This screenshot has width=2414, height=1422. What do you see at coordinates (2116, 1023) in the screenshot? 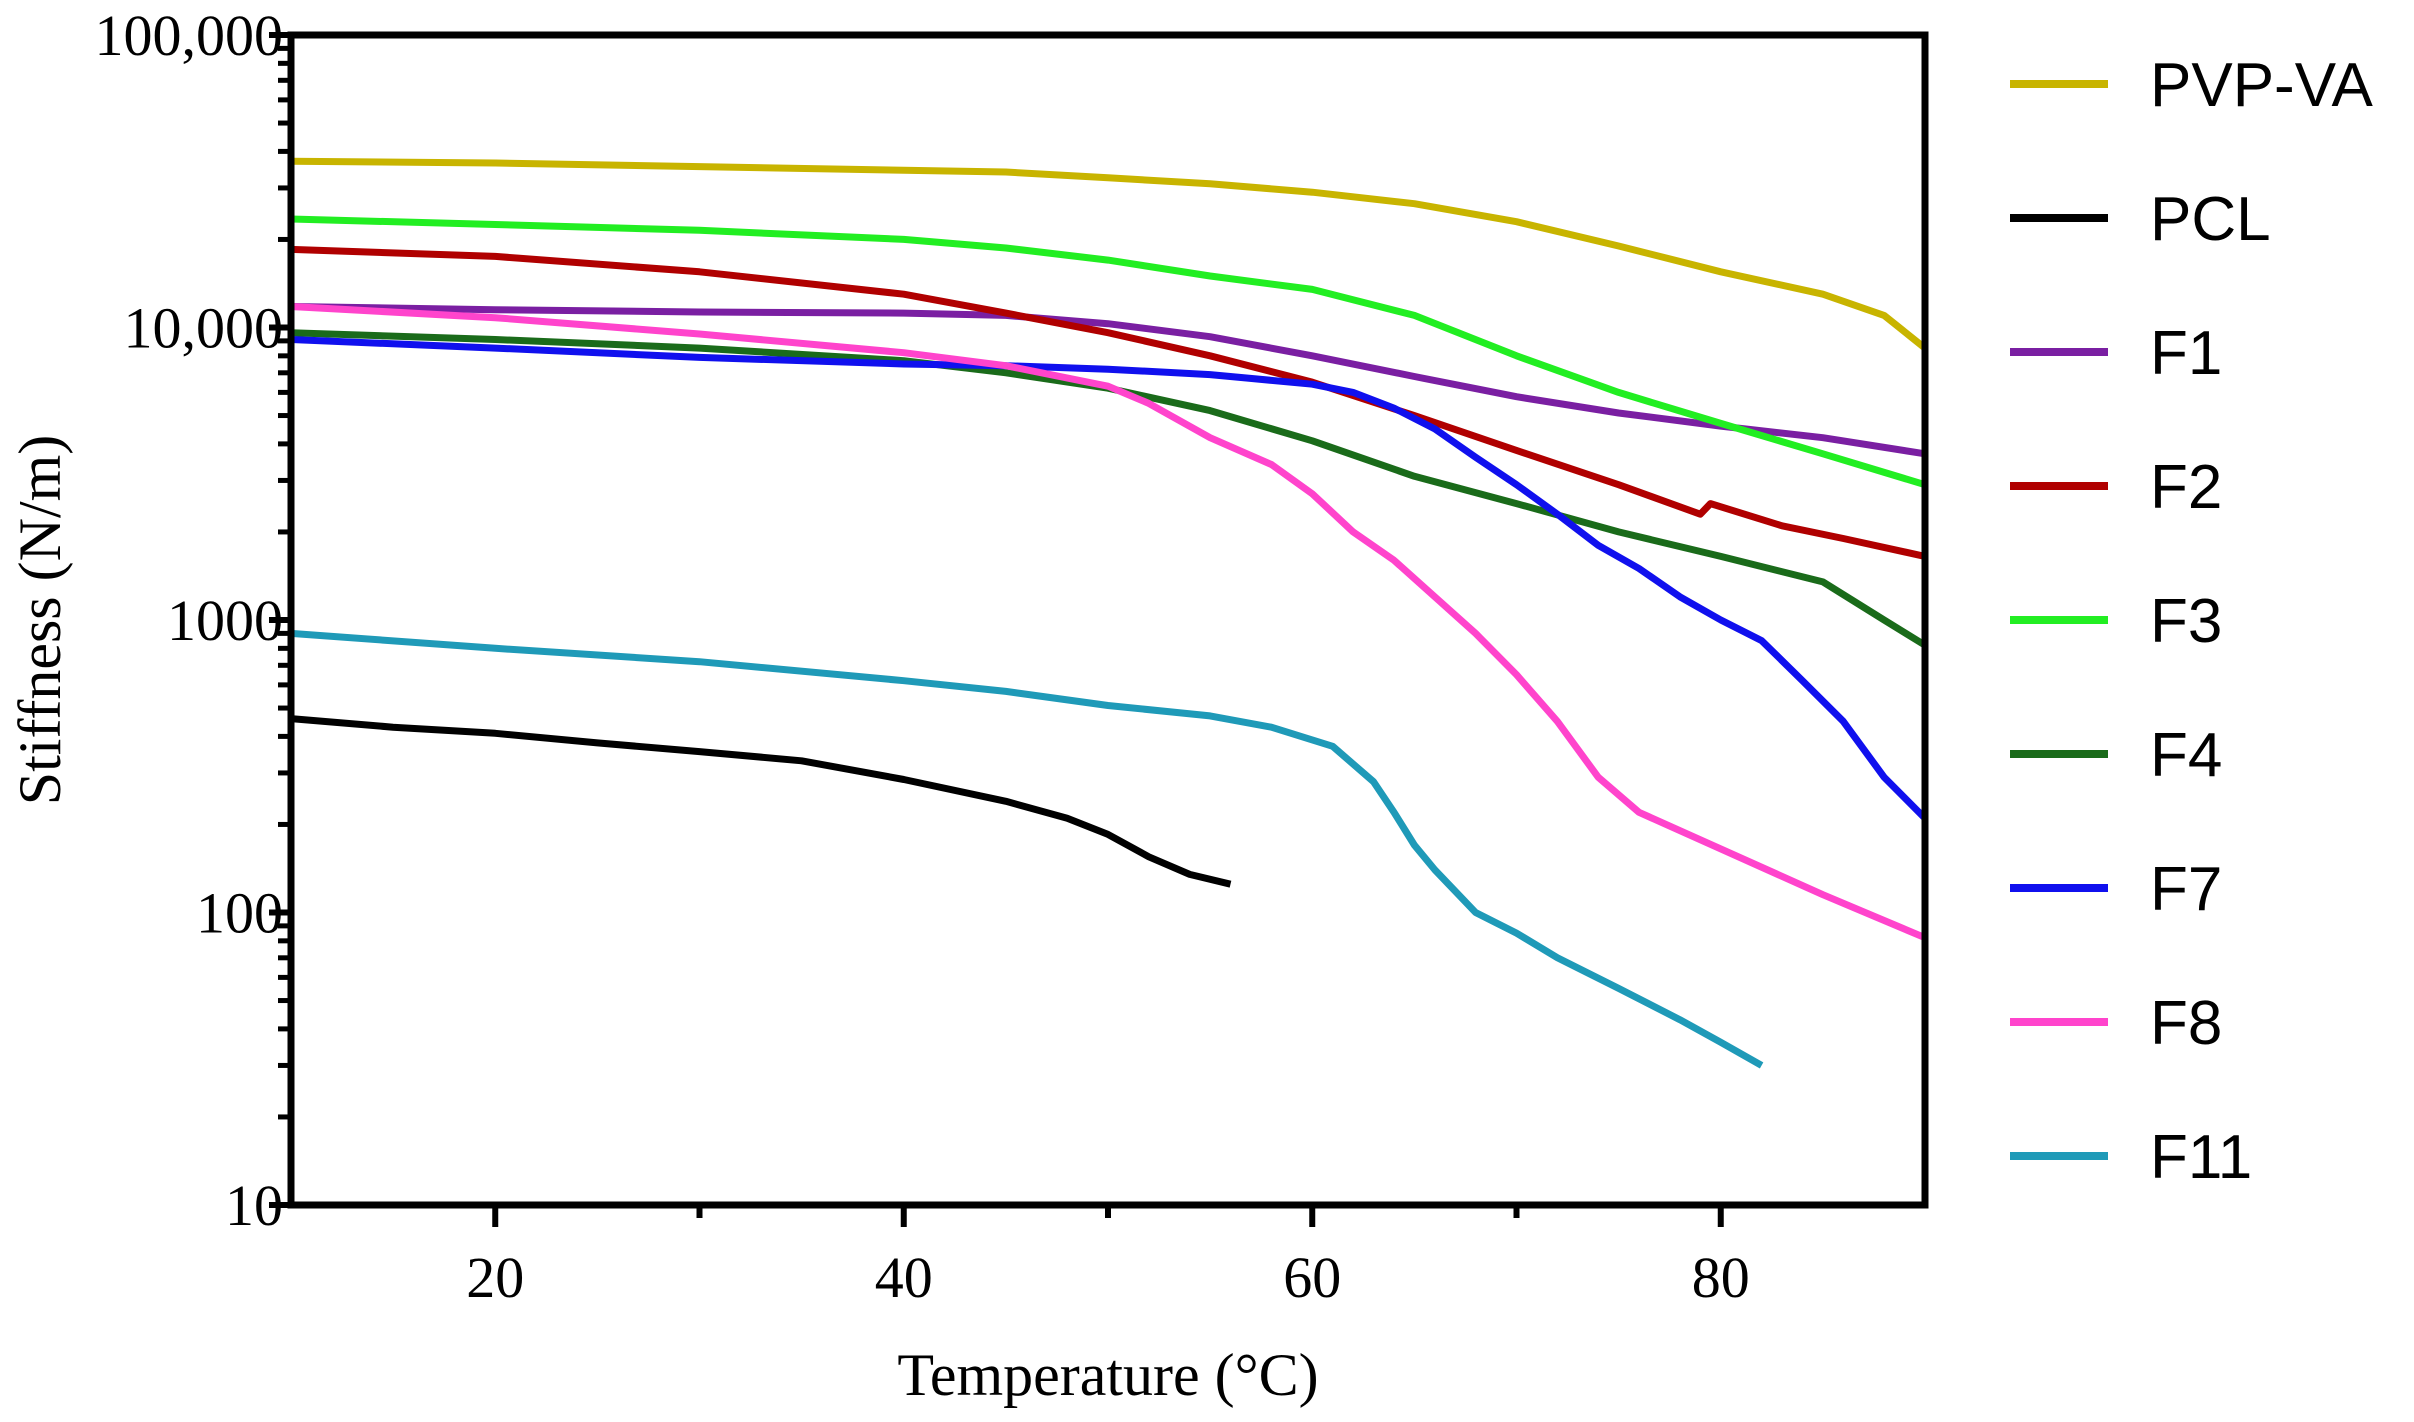
I see `legend-item: F8` at bounding box center [2116, 1023].